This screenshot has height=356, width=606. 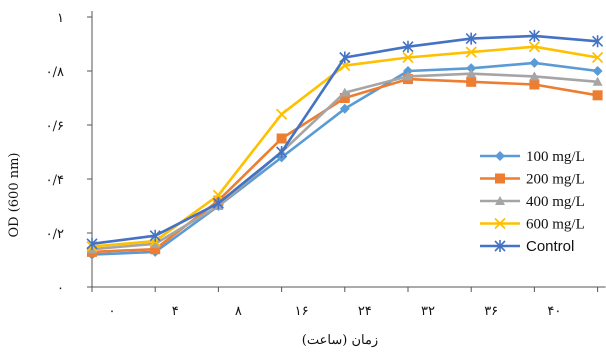 What do you see at coordinates (55, 153) in the screenshot?
I see `y-tick-labels: ۰ ۰/۲ ۰/۴ ۰/۶ ۰/۸ ۱` at bounding box center [55, 153].